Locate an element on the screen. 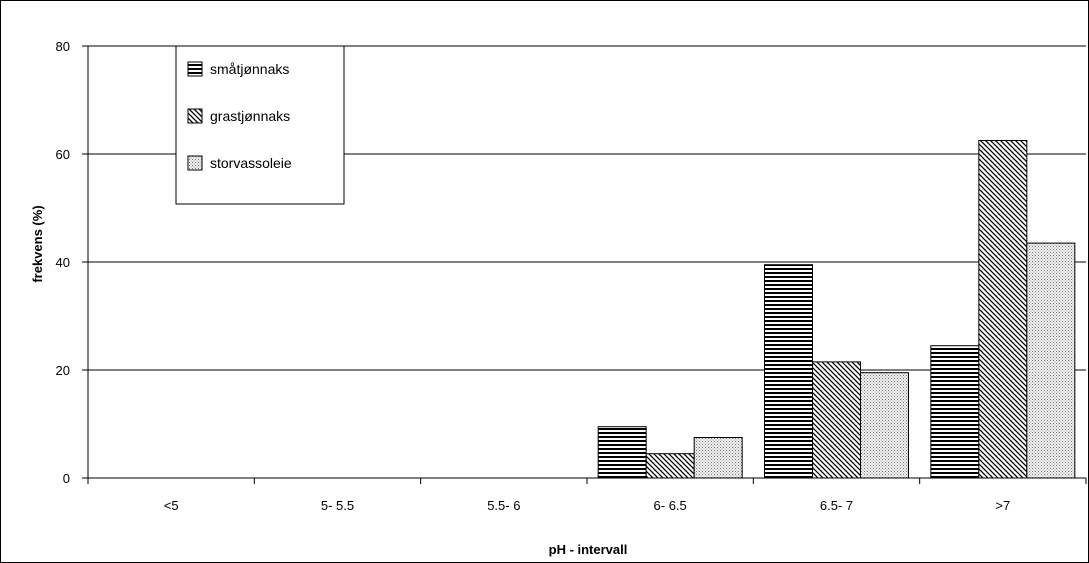 The image size is (1089, 563). legend-box is located at coordinates (260, 125).